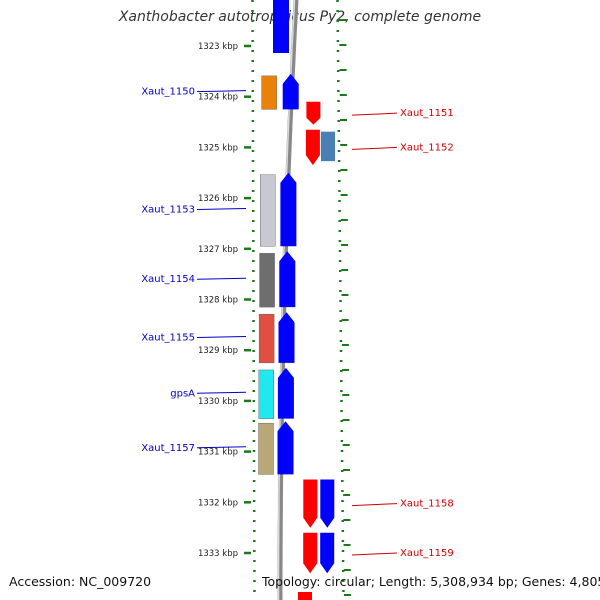 The width and height of the screenshot is (600, 600). I want to click on leader-line-gpsA, so click(221, 392).